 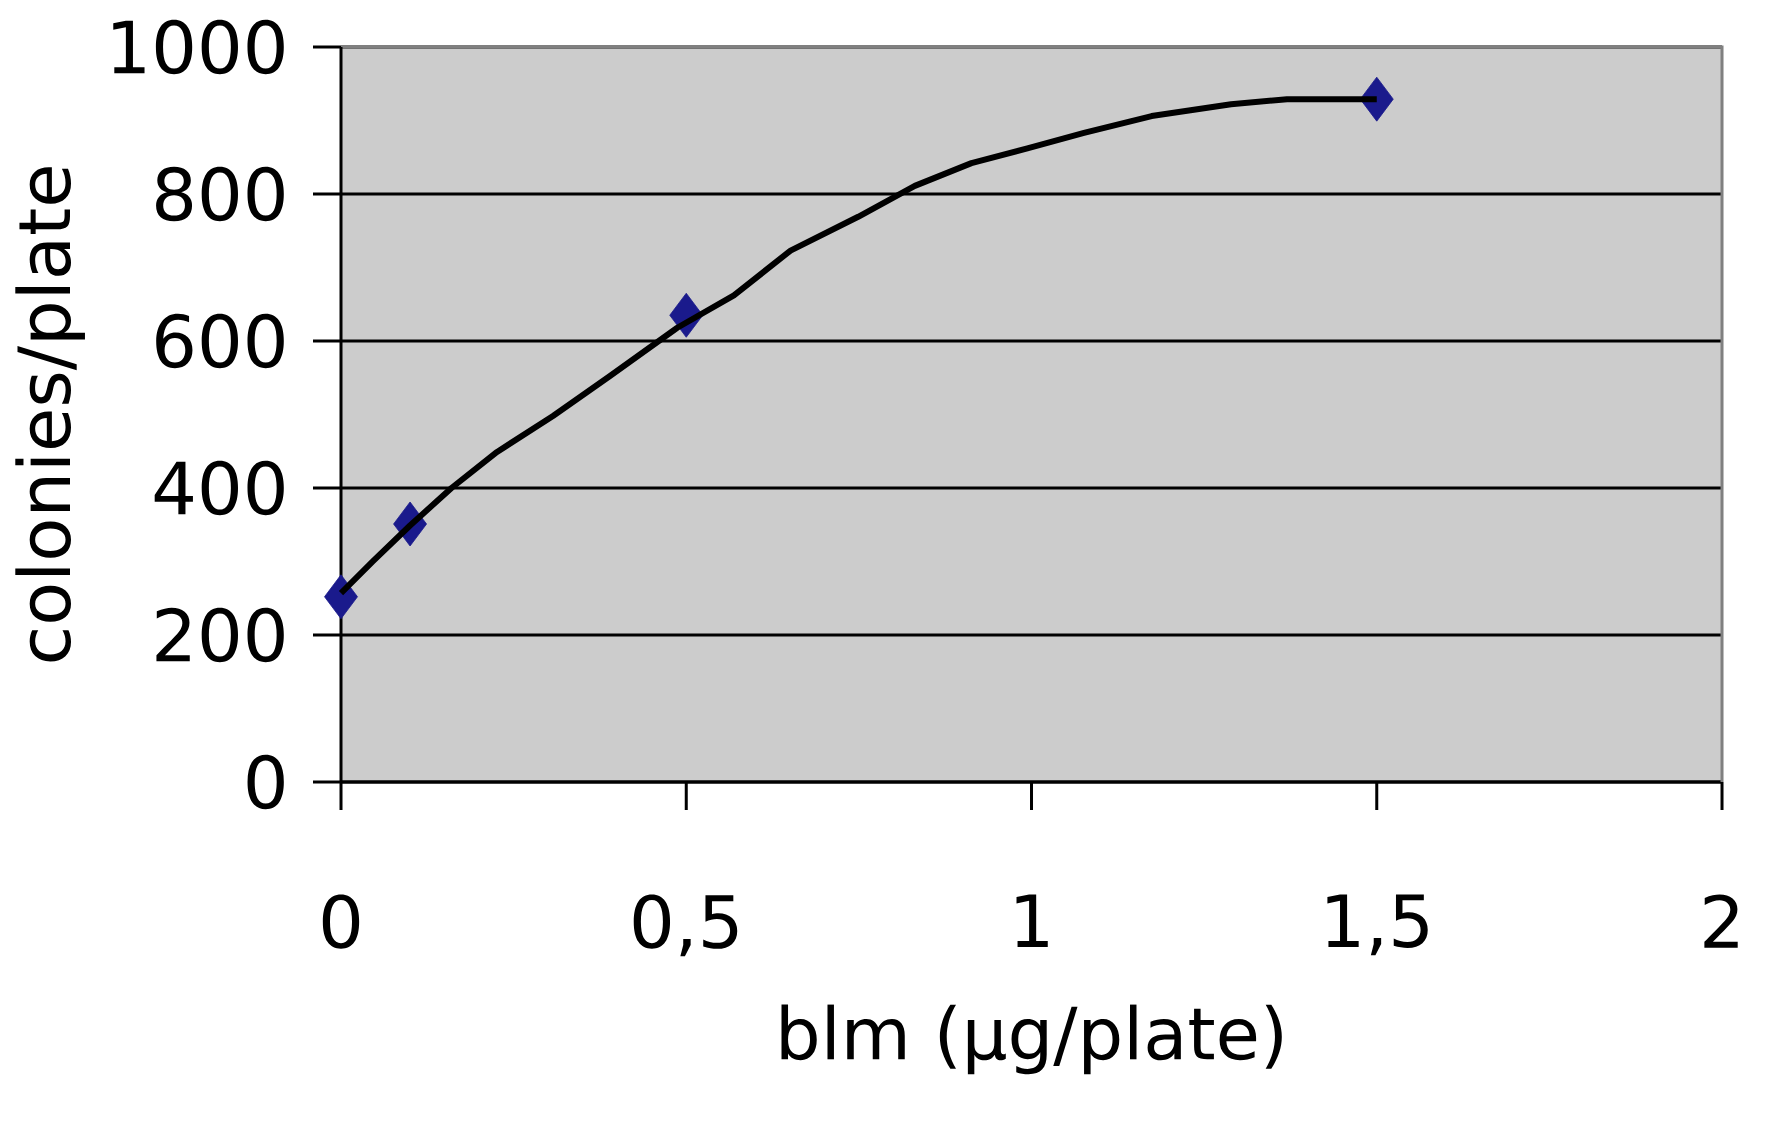 I want to click on x-tick-label: 0, so click(x=341, y=921).